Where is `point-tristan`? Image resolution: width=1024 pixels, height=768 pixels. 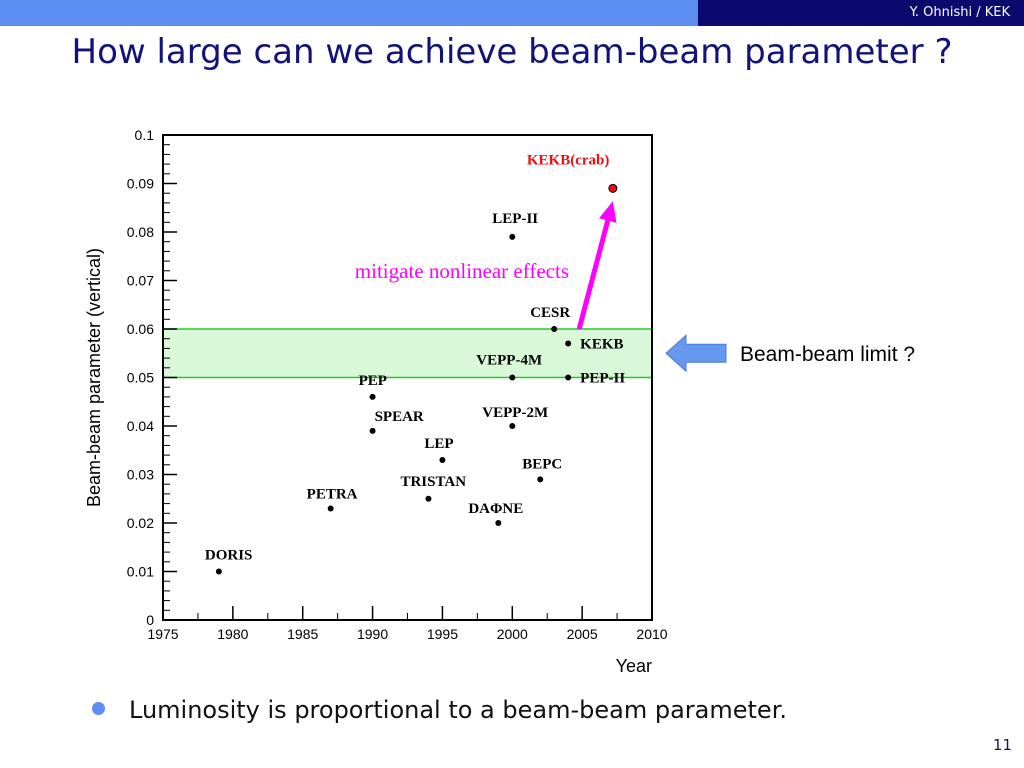
point-tristan is located at coordinates (428, 498).